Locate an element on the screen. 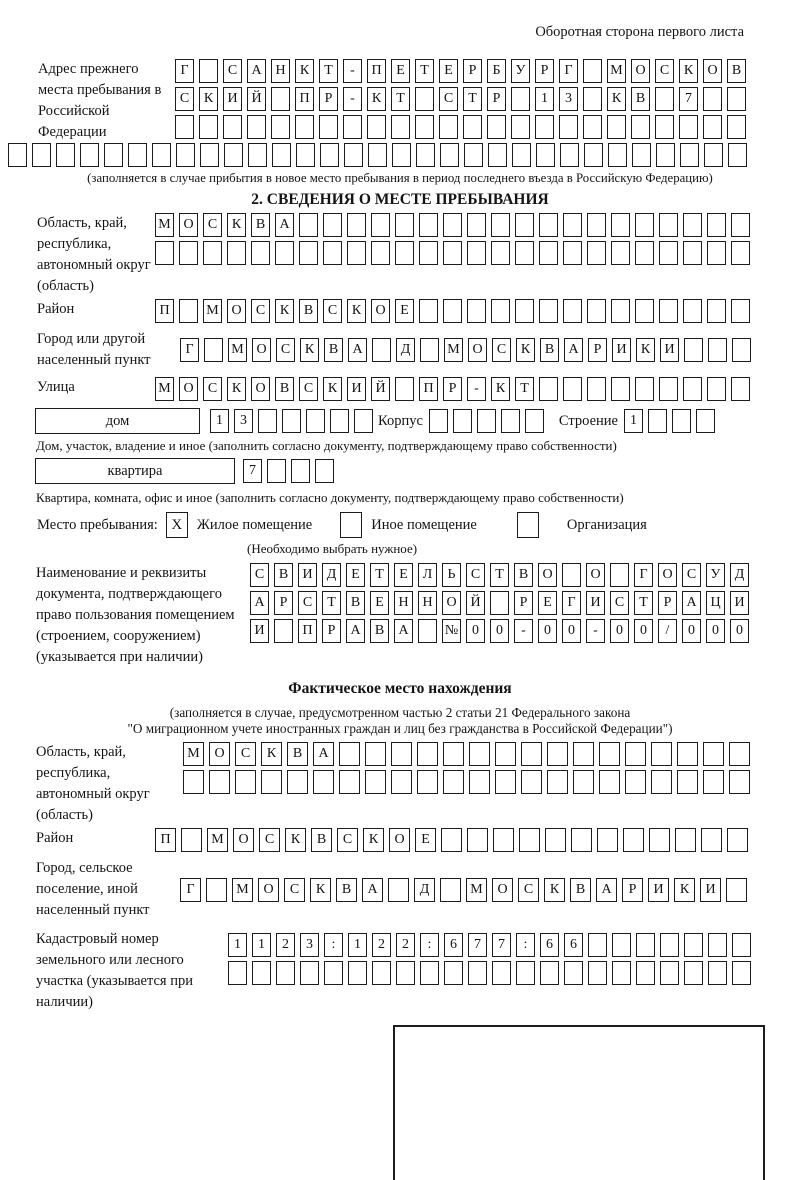 The width and height of the screenshot is (800, 1180). char-box: 3 is located at coordinates (243, 421).